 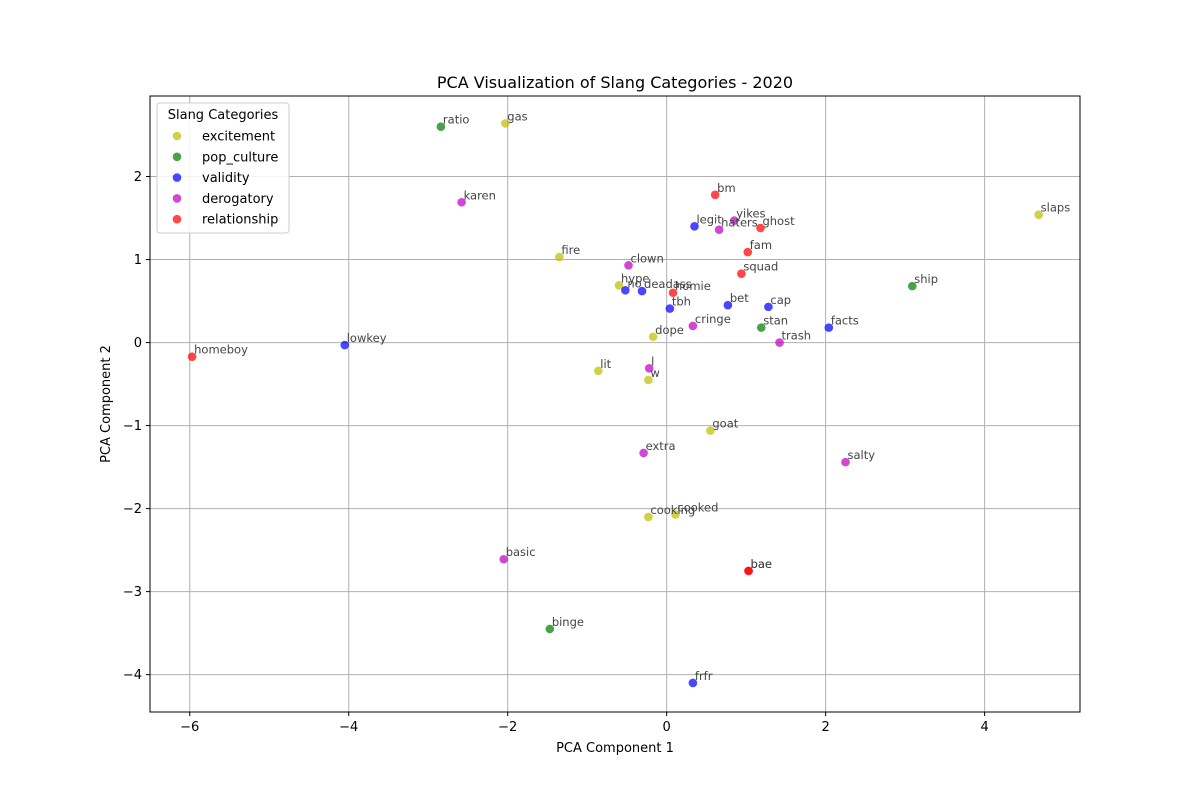 I want to click on point-label-bae: bae, so click(x=761, y=564).